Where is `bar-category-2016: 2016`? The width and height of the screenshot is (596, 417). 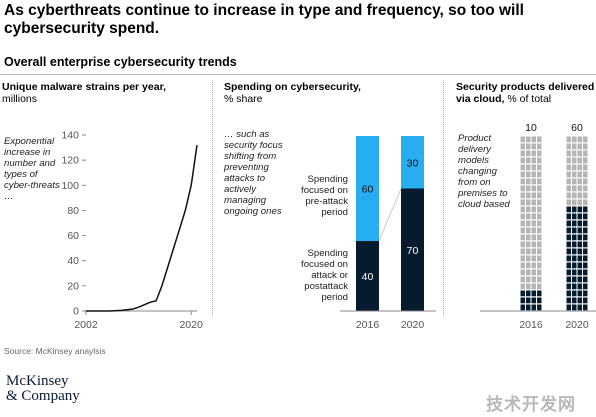 bar-category-2016: 2016 is located at coordinates (368, 325).